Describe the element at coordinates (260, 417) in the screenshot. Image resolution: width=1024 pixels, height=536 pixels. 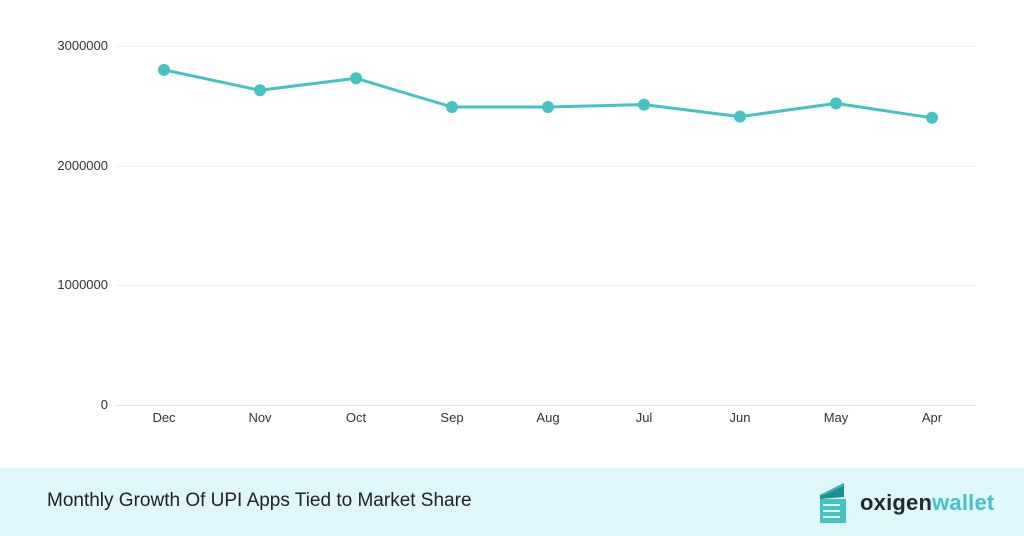
I see `x-tick-label: Nov` at that location.